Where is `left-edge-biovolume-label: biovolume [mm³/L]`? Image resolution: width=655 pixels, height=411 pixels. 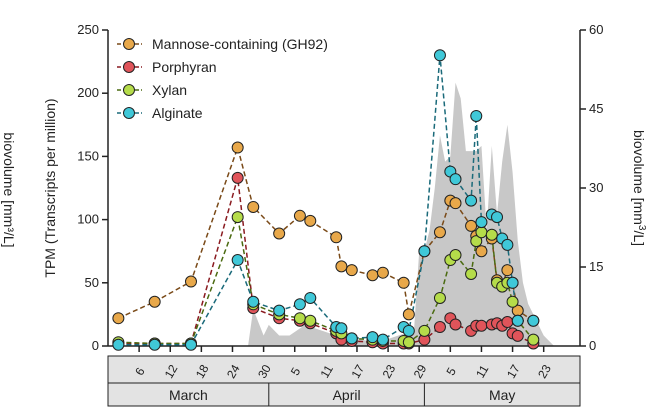 left-edge-biovolume-label: biovolume [mm³/L] is located at coordinates (9, 189).